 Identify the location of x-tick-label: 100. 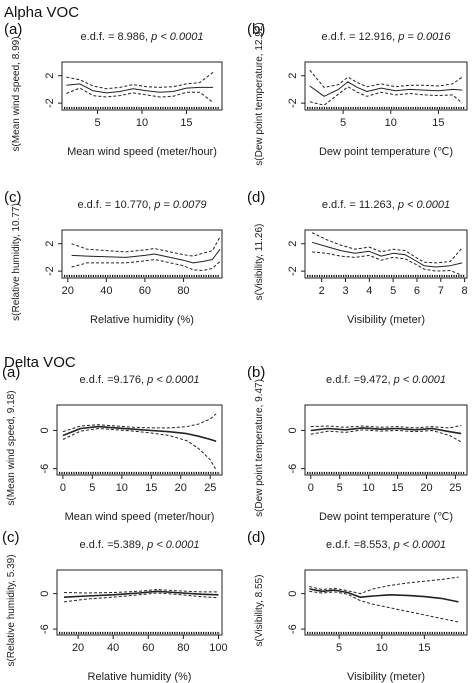
(218, 648).